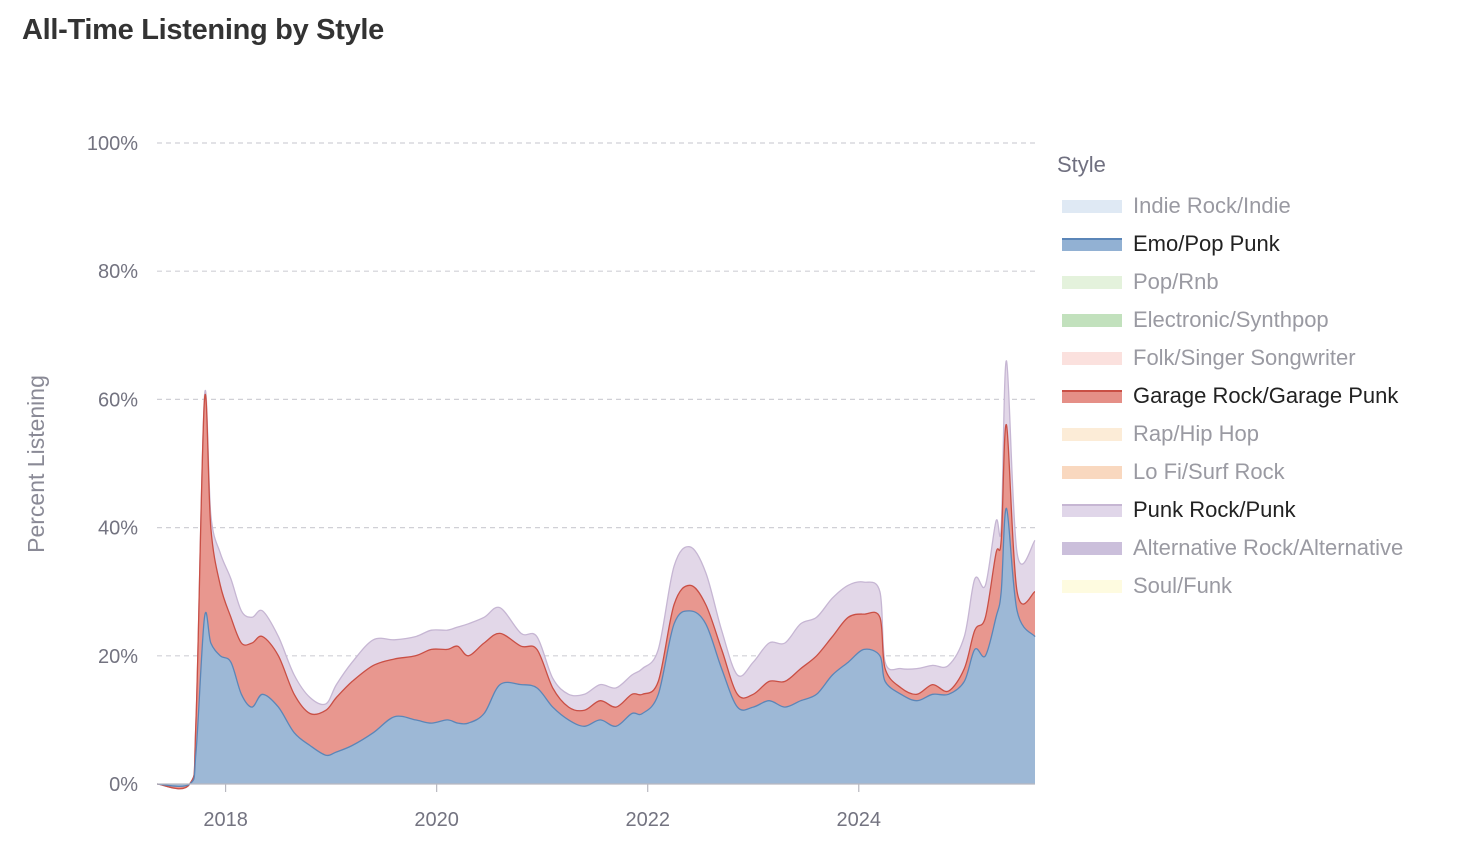 The image size is (1458, 858). Describe the element at coordinates (112, 144) in the screenshot. I see `y-tick-label: 100%` at that location.